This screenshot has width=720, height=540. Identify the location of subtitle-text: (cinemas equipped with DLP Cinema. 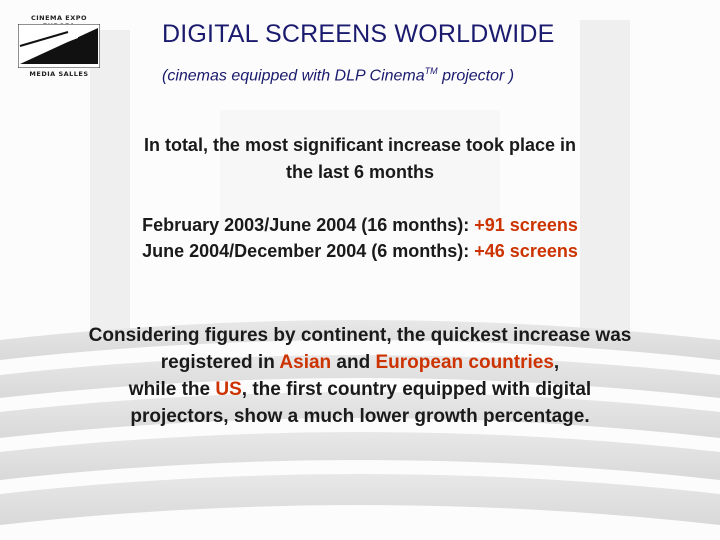
(293, 76).